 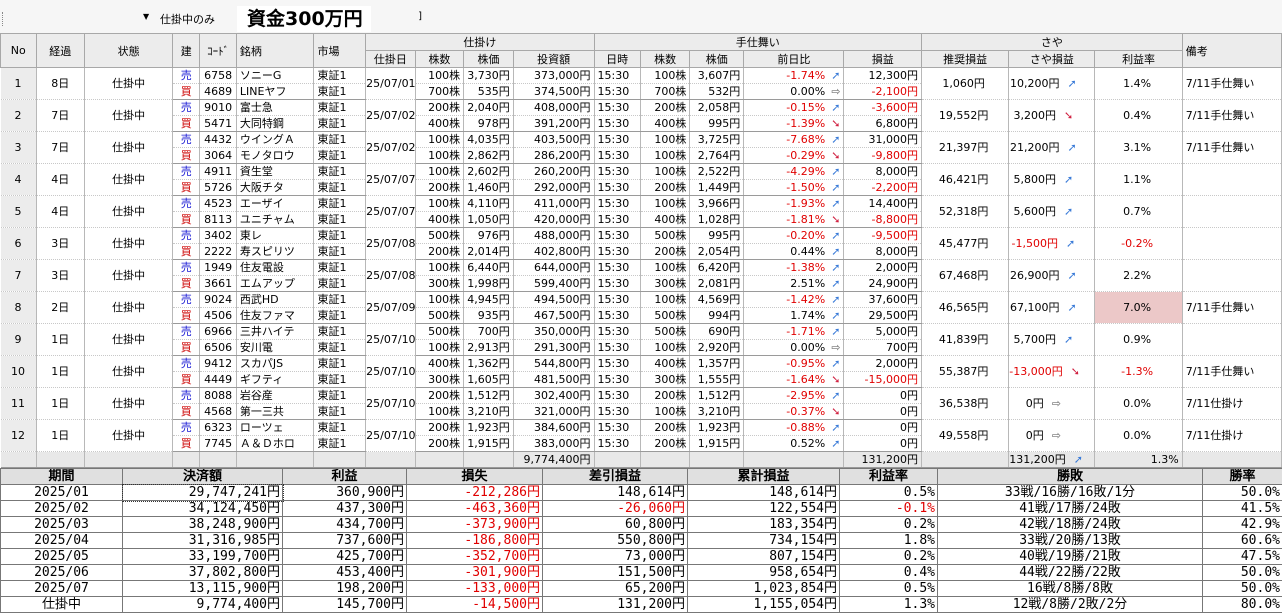 What do you see at coordinates (439, 59) in the screenshot?
I see `header-shares: 株数` at bounding box center [439, 59].